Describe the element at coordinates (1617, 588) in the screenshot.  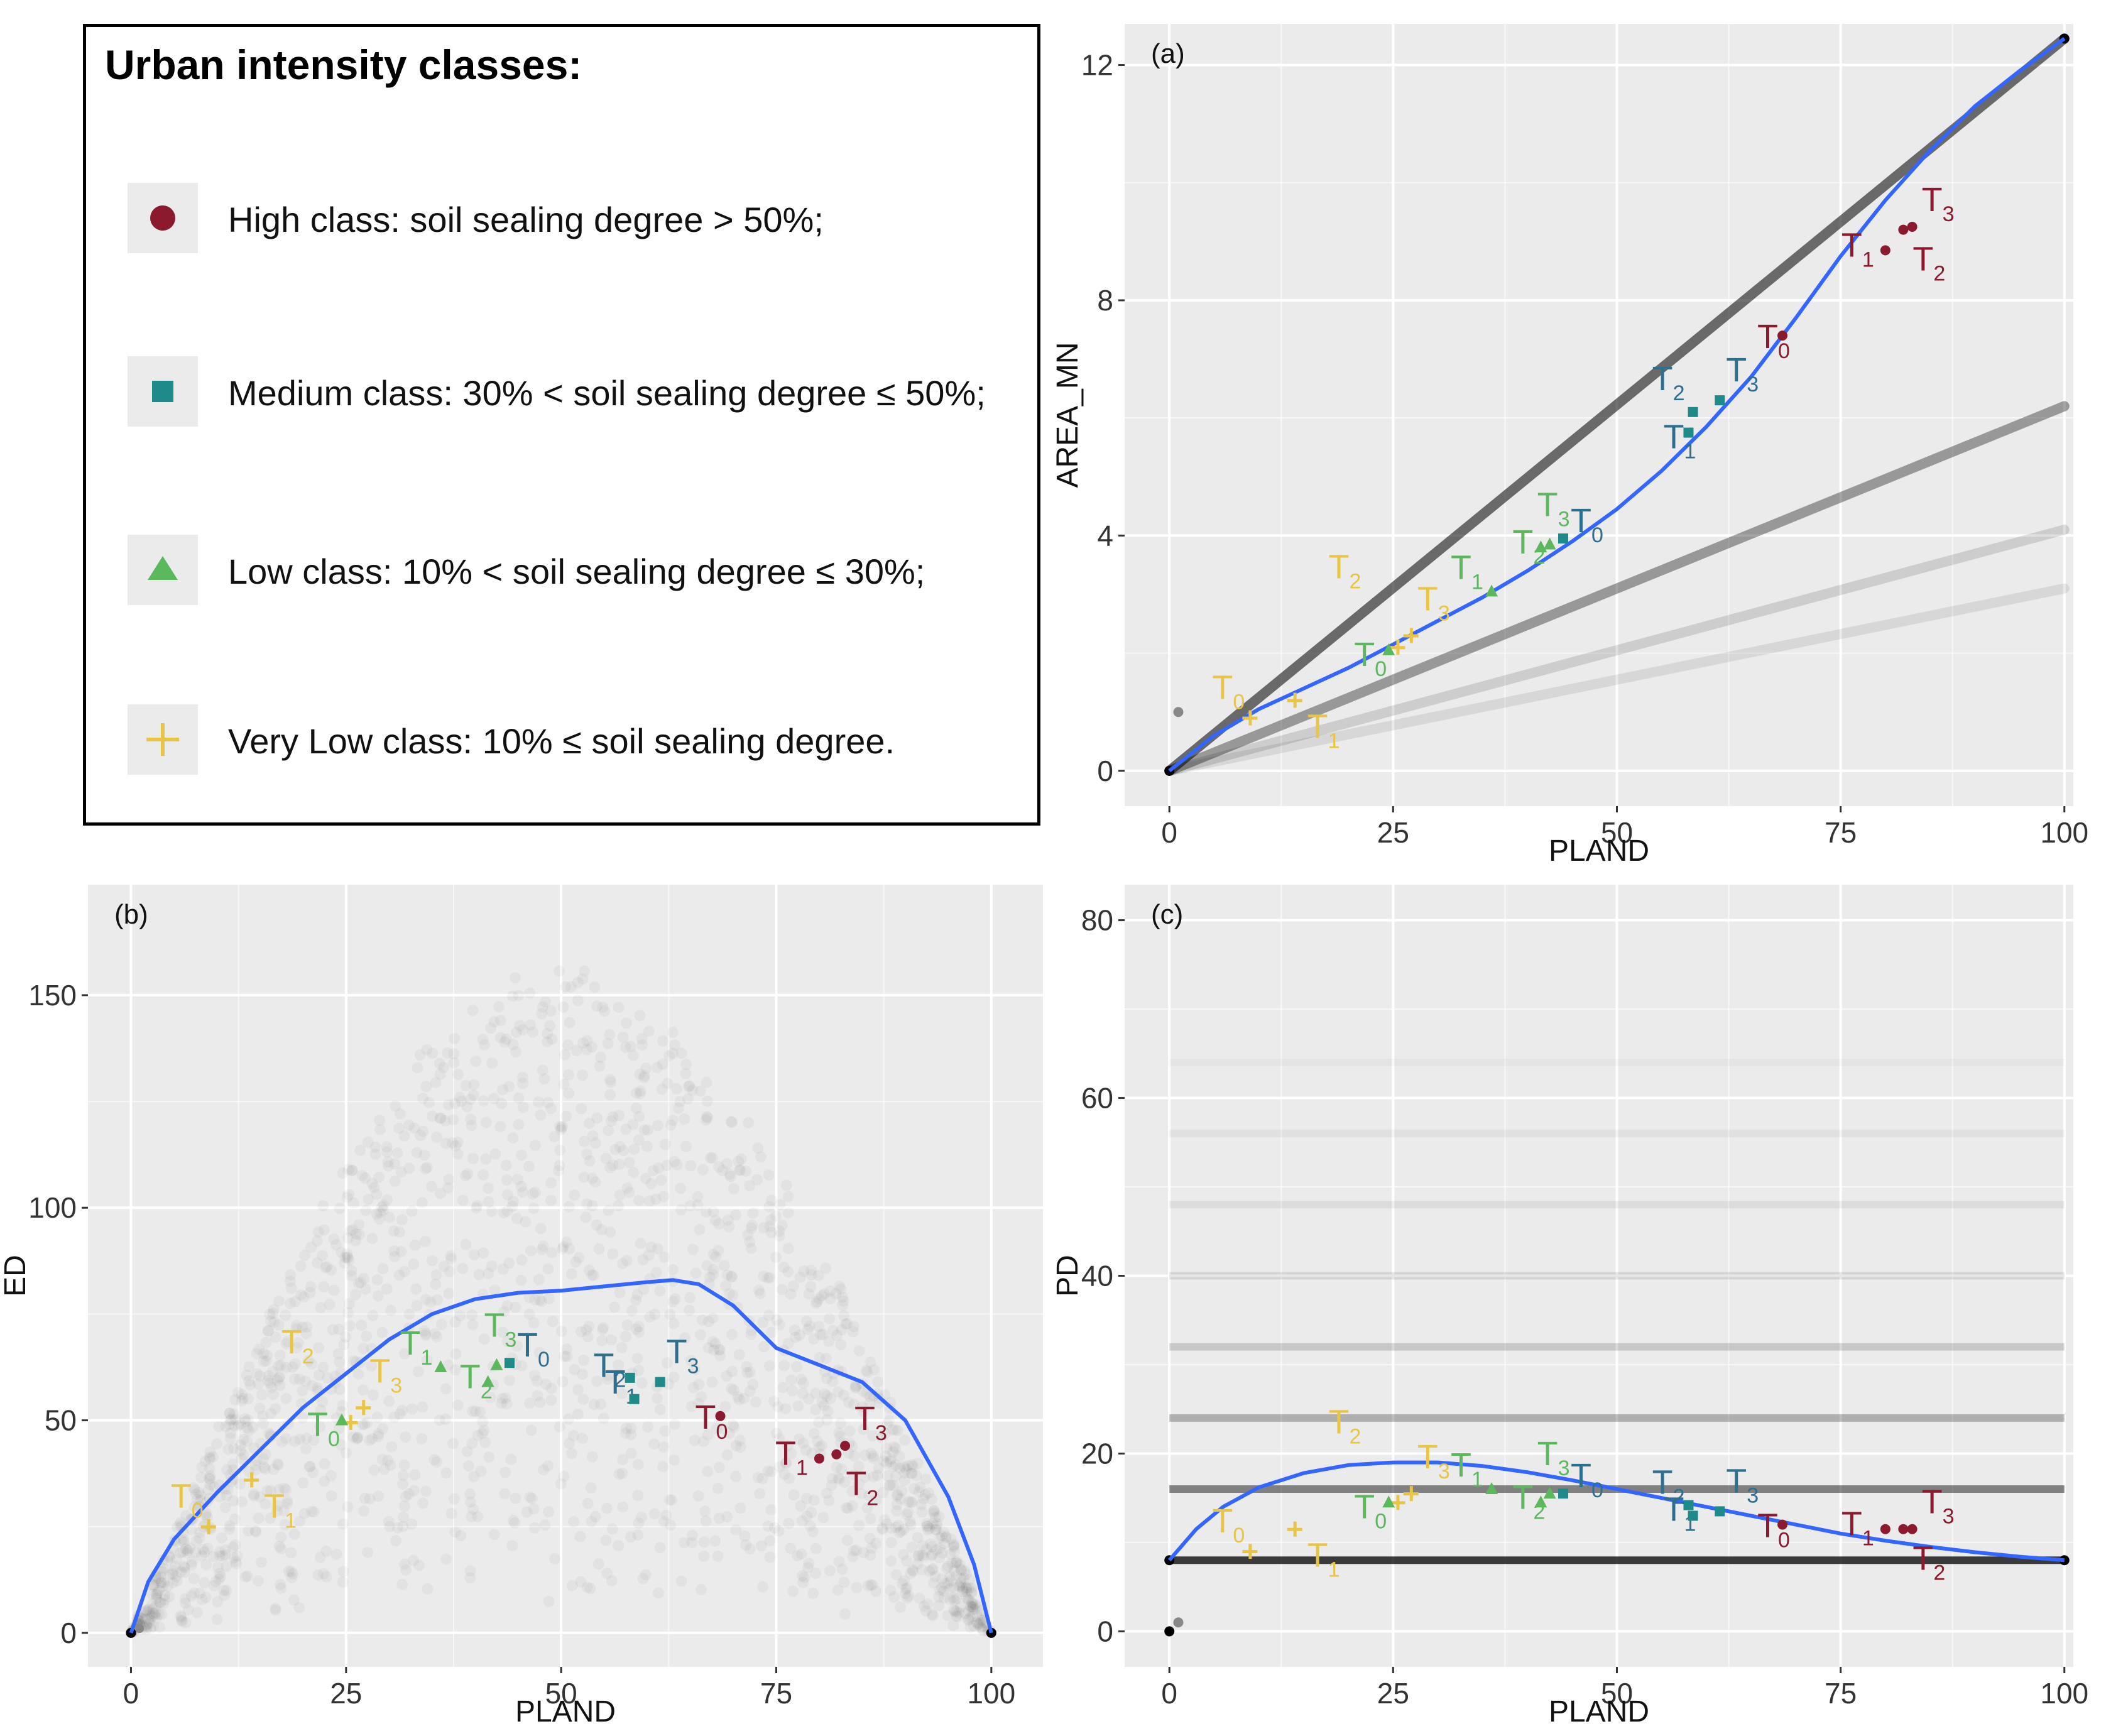
I see `scatter-trend-band` at that location.